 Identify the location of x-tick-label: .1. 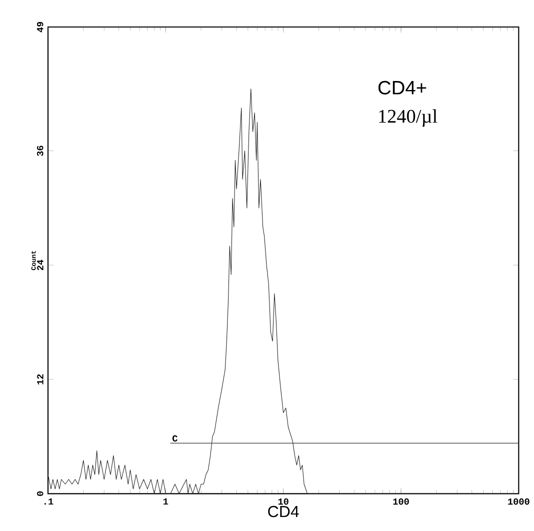
(49, 501).